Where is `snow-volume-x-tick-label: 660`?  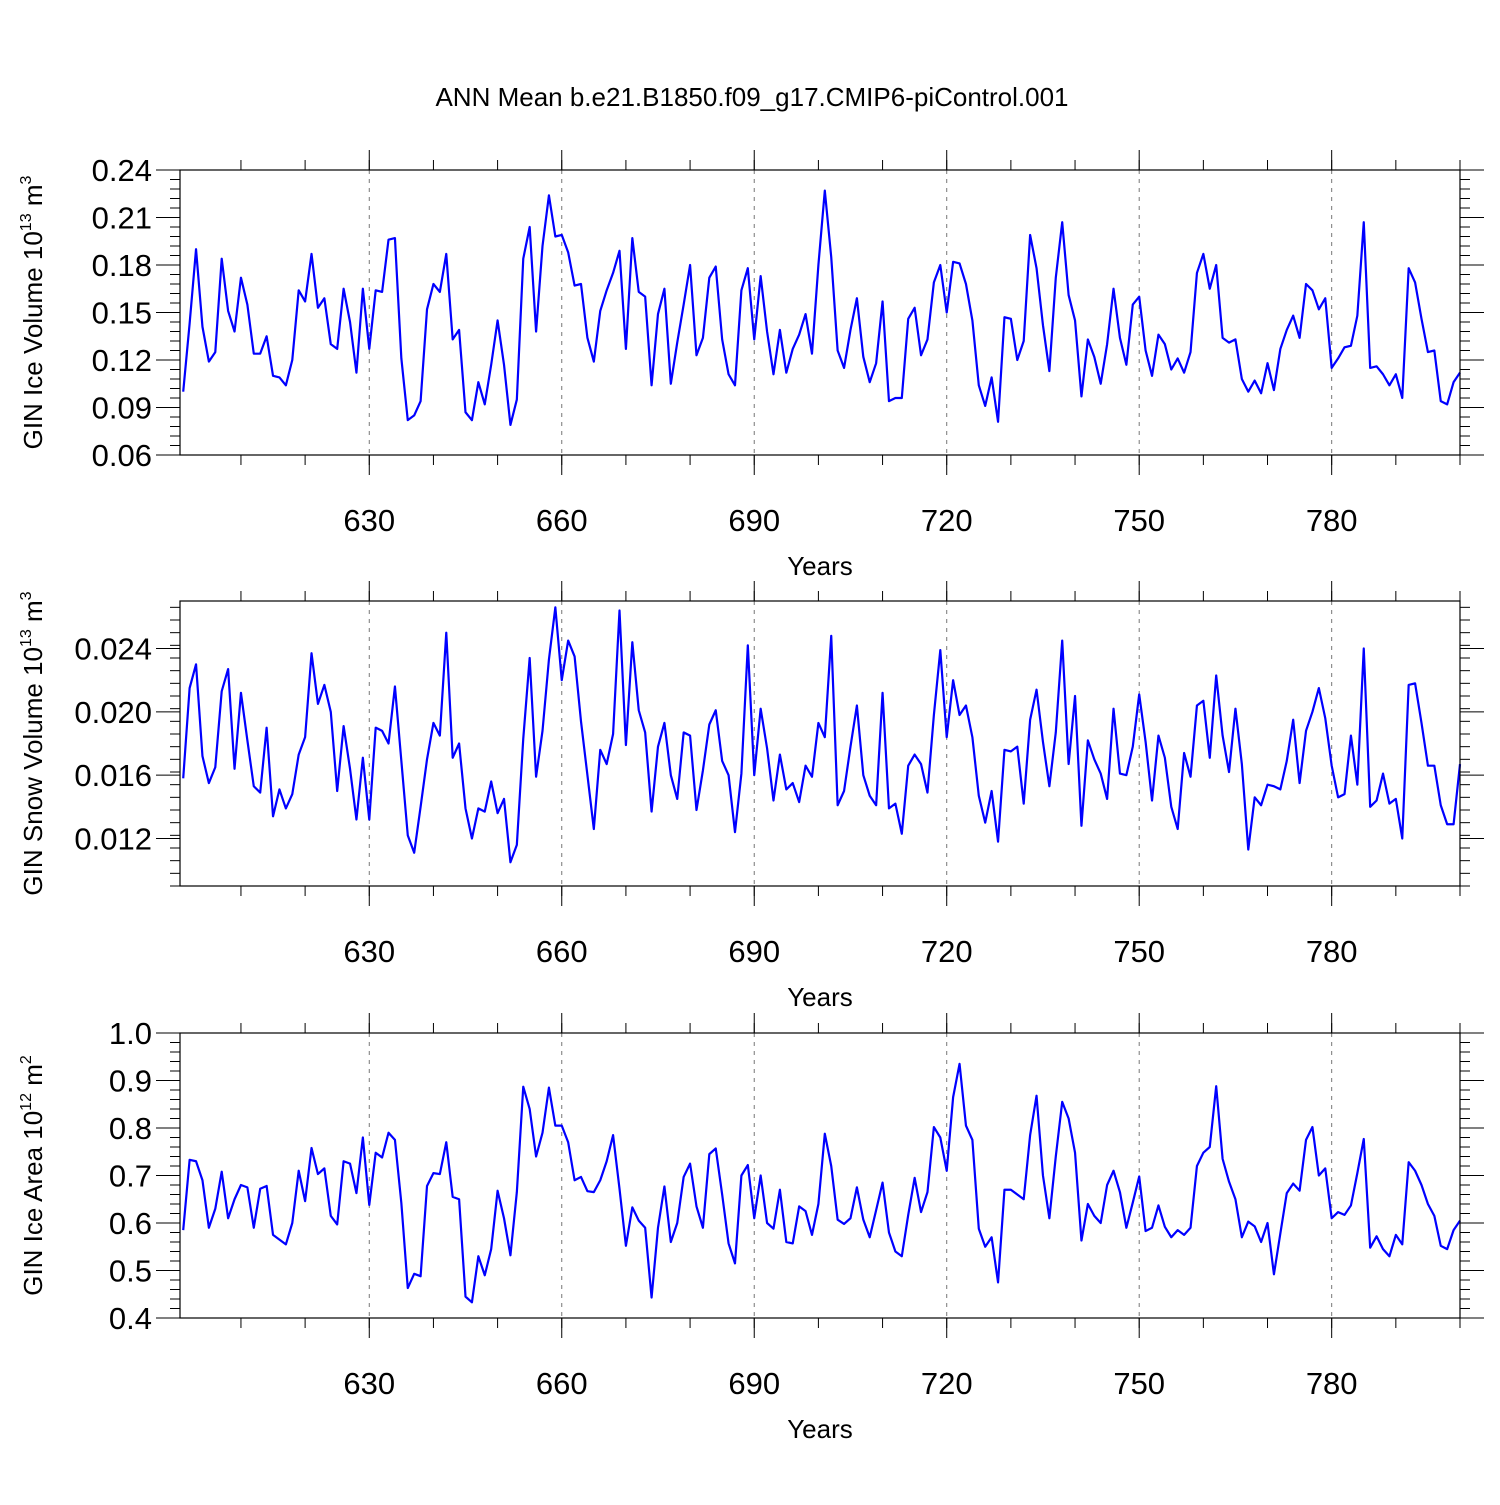 snow-volume-x-tick-label: 660 is located at coordinates (562, 951).